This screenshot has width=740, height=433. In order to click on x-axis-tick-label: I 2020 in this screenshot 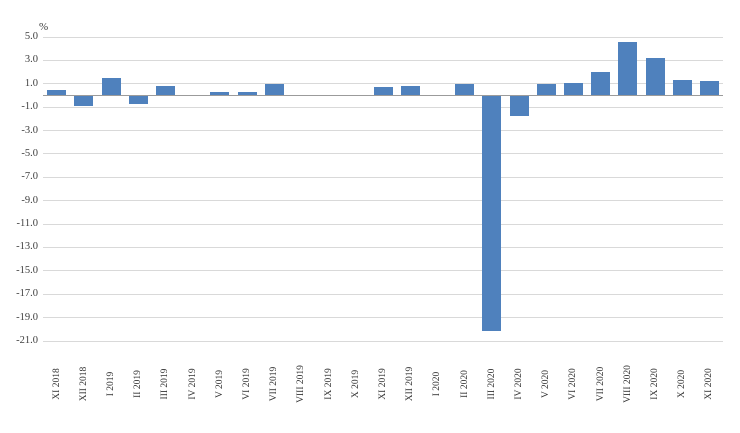, I will do `click(437, 384)`.